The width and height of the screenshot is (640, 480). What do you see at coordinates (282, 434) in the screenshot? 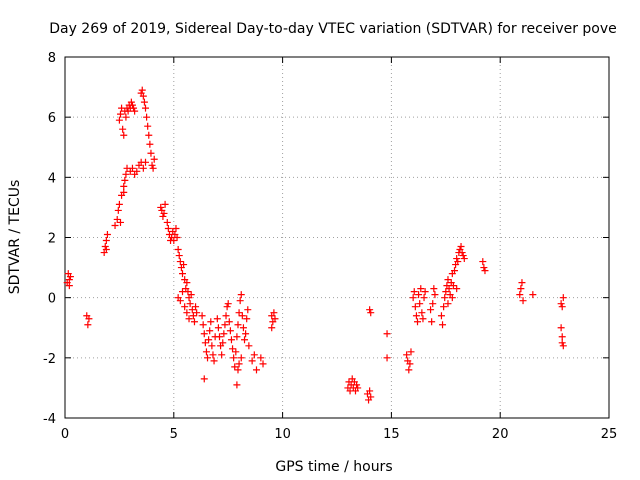
I see `x-tick-label: 10` at bounding box center [282, 434].